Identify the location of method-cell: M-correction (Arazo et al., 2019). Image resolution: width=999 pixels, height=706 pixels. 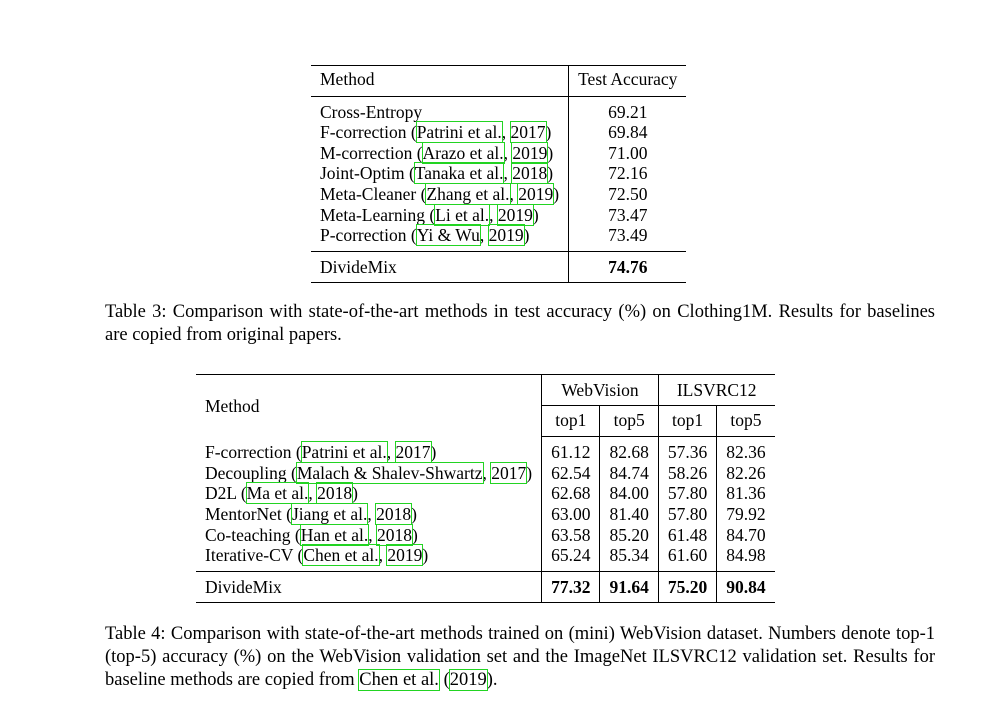
(437, 152).